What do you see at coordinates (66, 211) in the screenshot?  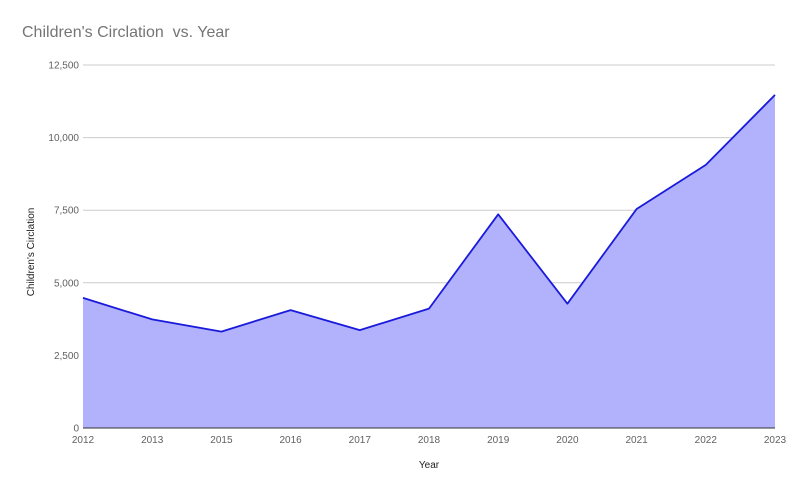 I see `y-tick-label: 7,500` at bounding box center [66, 211].